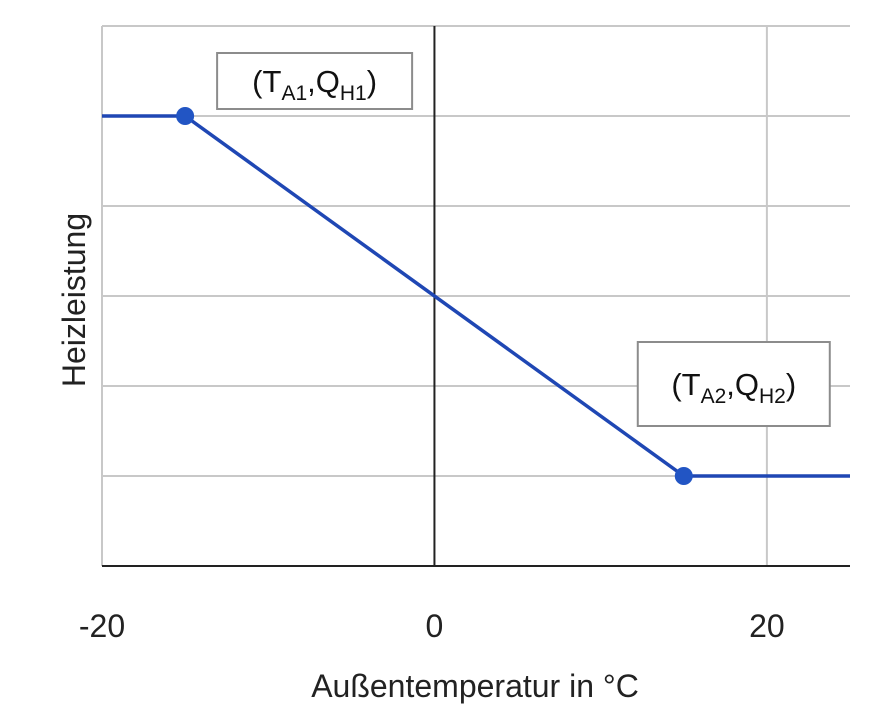 The image size is (872, 723). What do you see at coordinates (353, 93) in the screenshot?
I see `annotation-0-part-3: H1` at bounding box center [353, 93].